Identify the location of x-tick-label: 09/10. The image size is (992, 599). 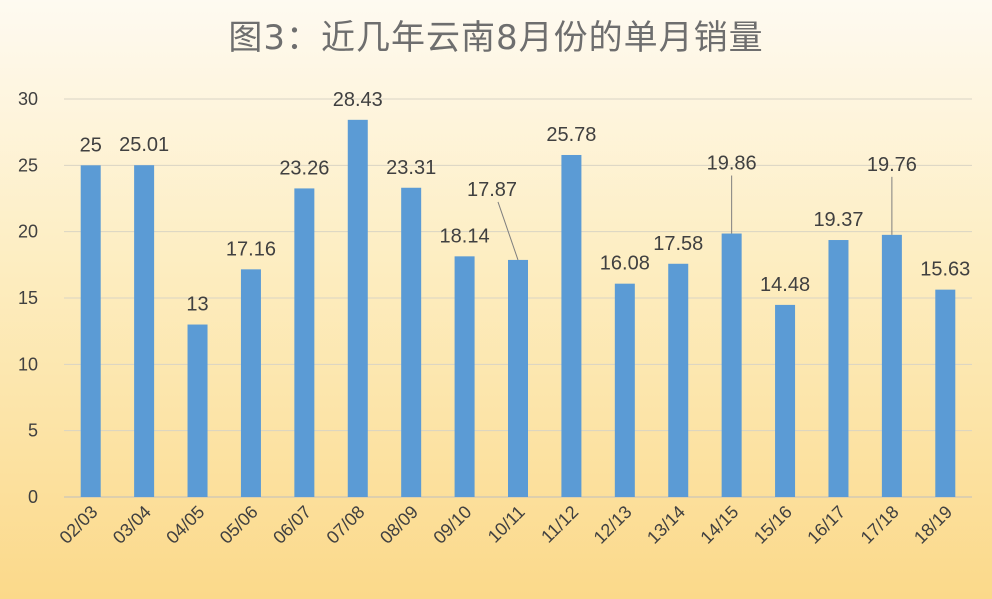
(452, 525).